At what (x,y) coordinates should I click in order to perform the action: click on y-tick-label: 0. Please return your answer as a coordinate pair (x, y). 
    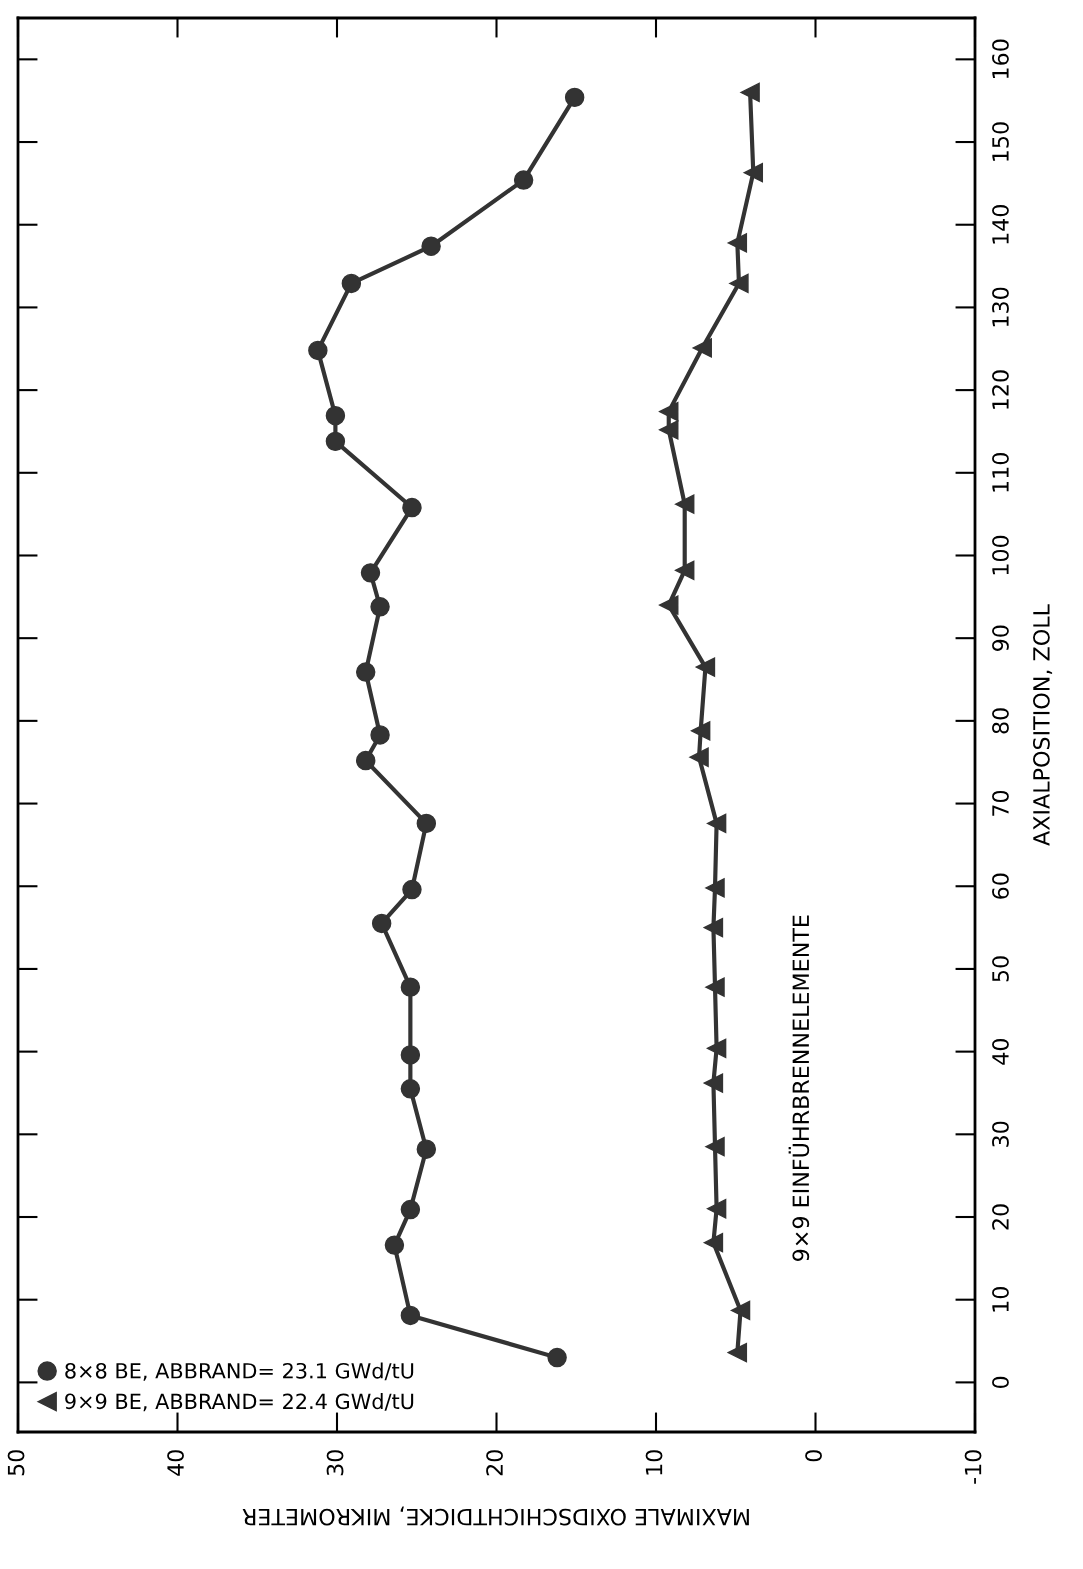
    Looking at the image, I should click on (1000, 1382).